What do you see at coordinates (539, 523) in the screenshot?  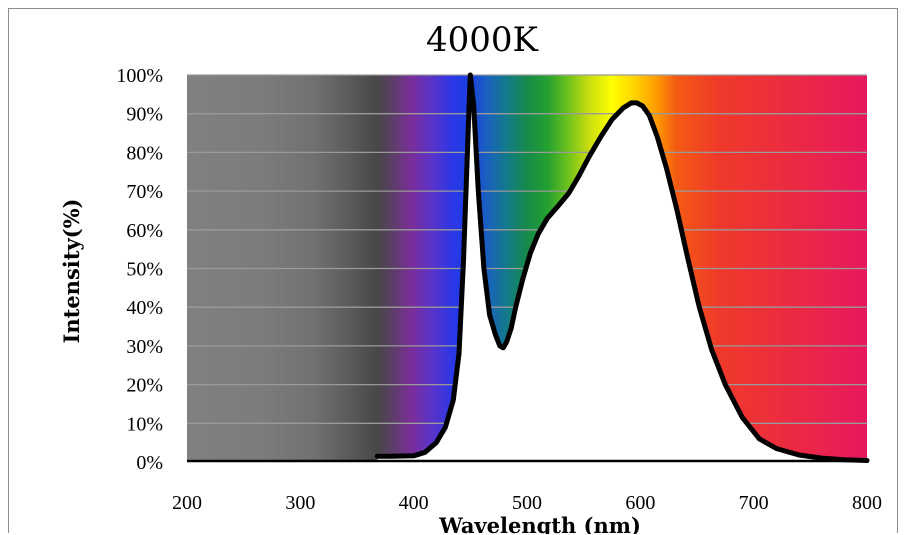 I see `x-axis-label: Wavelength (nm)` at bounding box center [539, 523].